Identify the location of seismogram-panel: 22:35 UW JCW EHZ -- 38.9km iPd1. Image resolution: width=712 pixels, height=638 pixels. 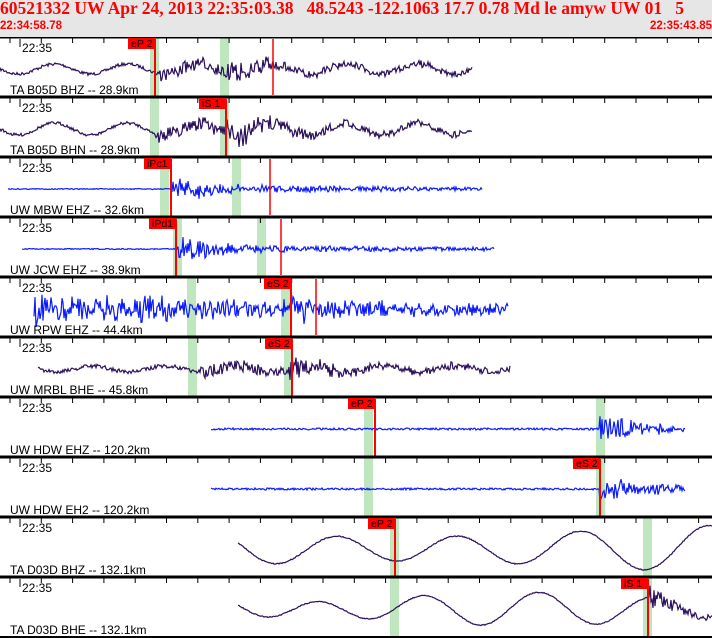
(356, 246).